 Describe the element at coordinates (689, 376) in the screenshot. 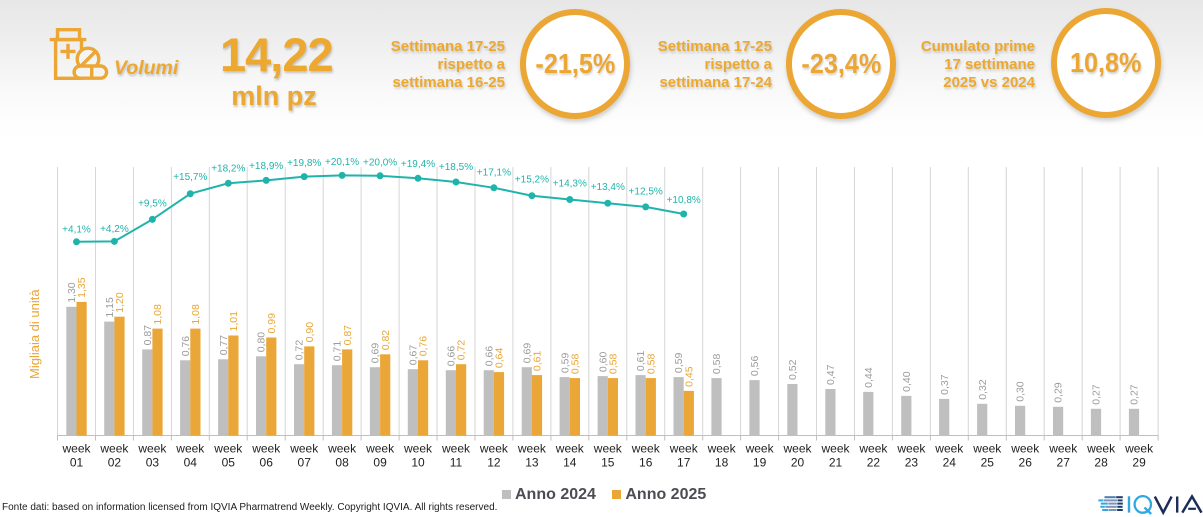

I see `svg-text: 0,45` at that location.